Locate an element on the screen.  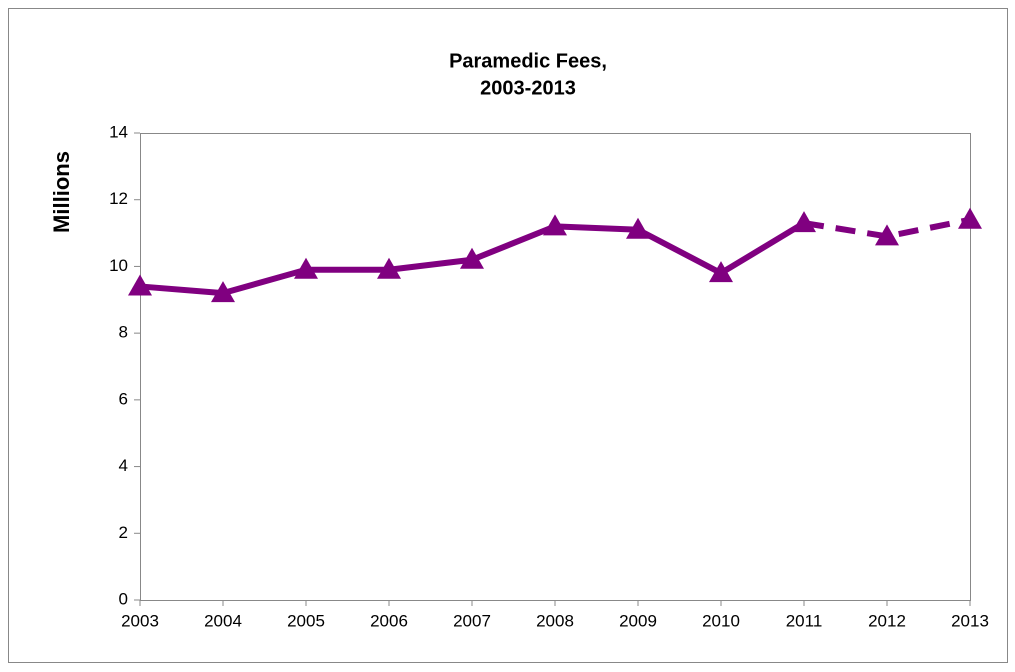
y-tick-label: 14 is located at coordinates (118, 131).